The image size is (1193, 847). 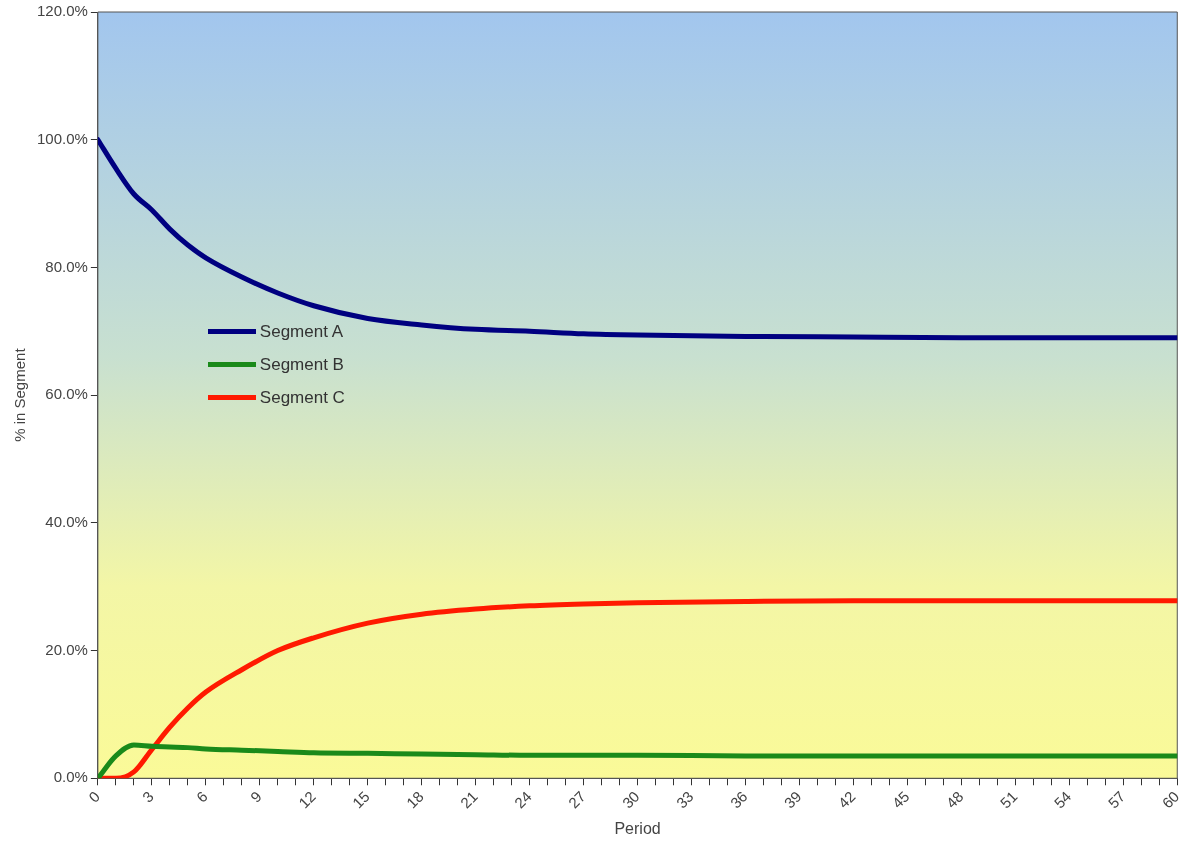 I want to click on y-tick-label: 60.0%, so click(x=66, y=394).